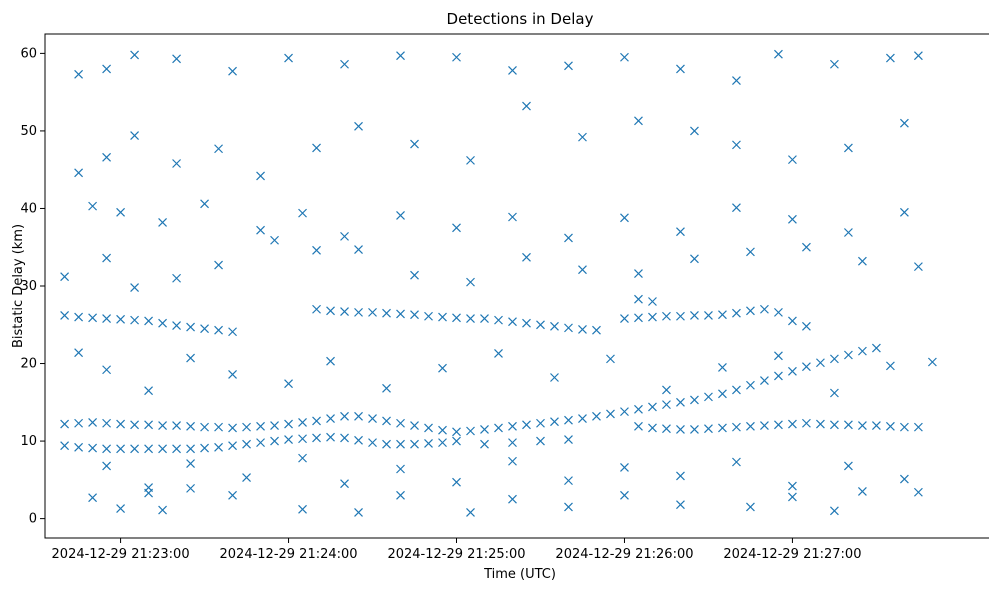  Describe the element at coordinates (28, 131) in the screenshot. I see `y-tick-label: 50` at that location.